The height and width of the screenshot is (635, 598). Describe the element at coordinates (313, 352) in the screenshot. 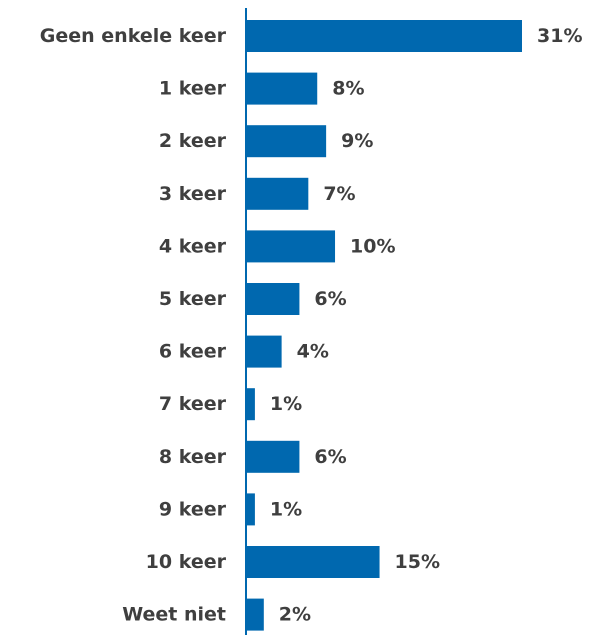

I see `value-label-6-keer: 4%` at that location.